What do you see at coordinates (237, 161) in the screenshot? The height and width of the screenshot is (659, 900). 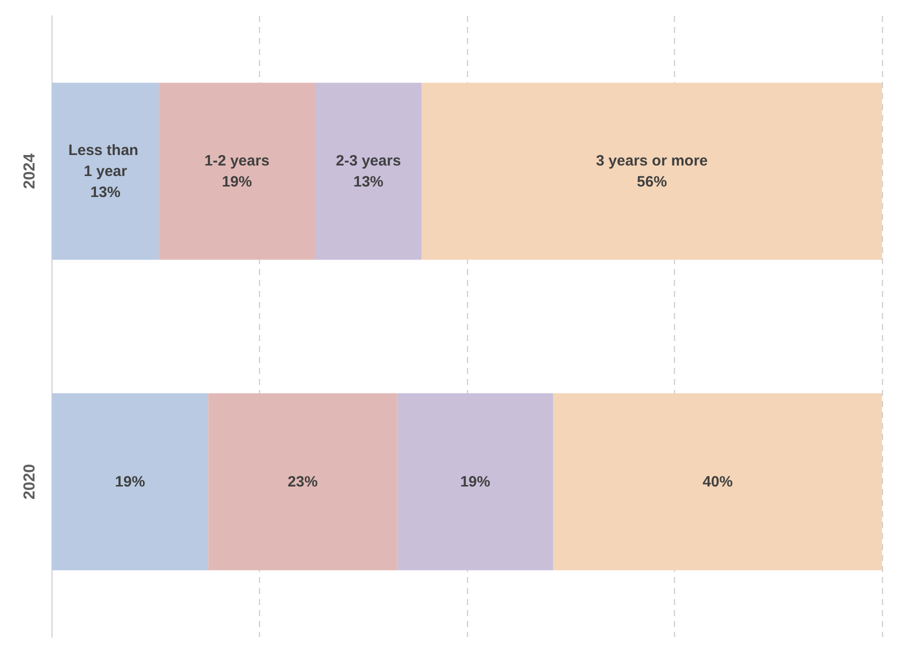 I see `series-label: 1-2 years` at bounding box center [237, 161].